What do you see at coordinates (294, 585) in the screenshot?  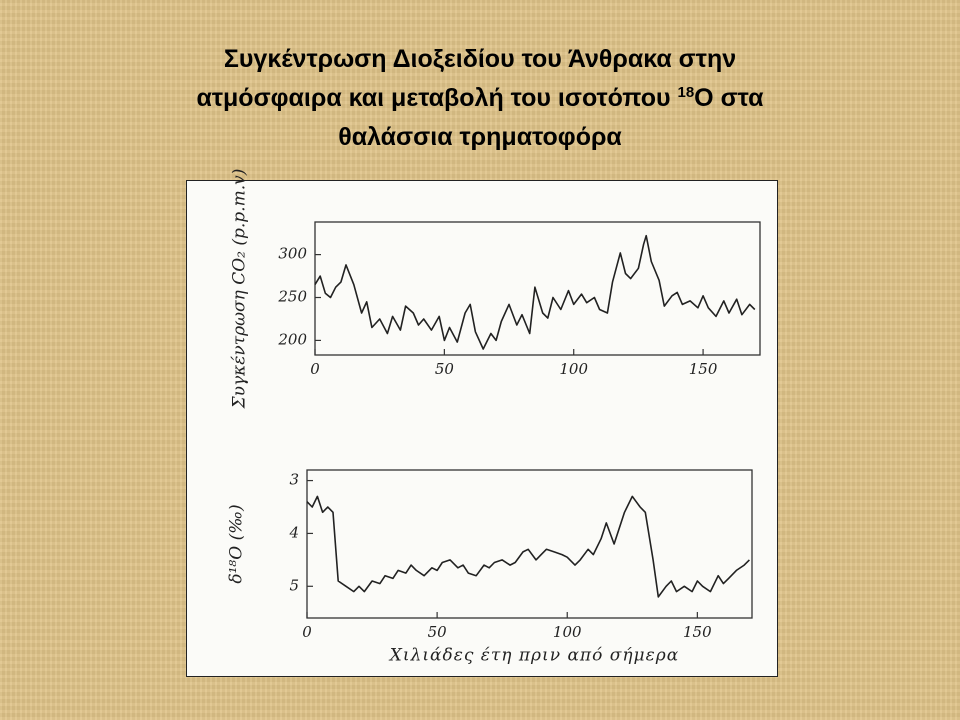 I see `y-tick-label: 5` at bounding box center [294, 585].